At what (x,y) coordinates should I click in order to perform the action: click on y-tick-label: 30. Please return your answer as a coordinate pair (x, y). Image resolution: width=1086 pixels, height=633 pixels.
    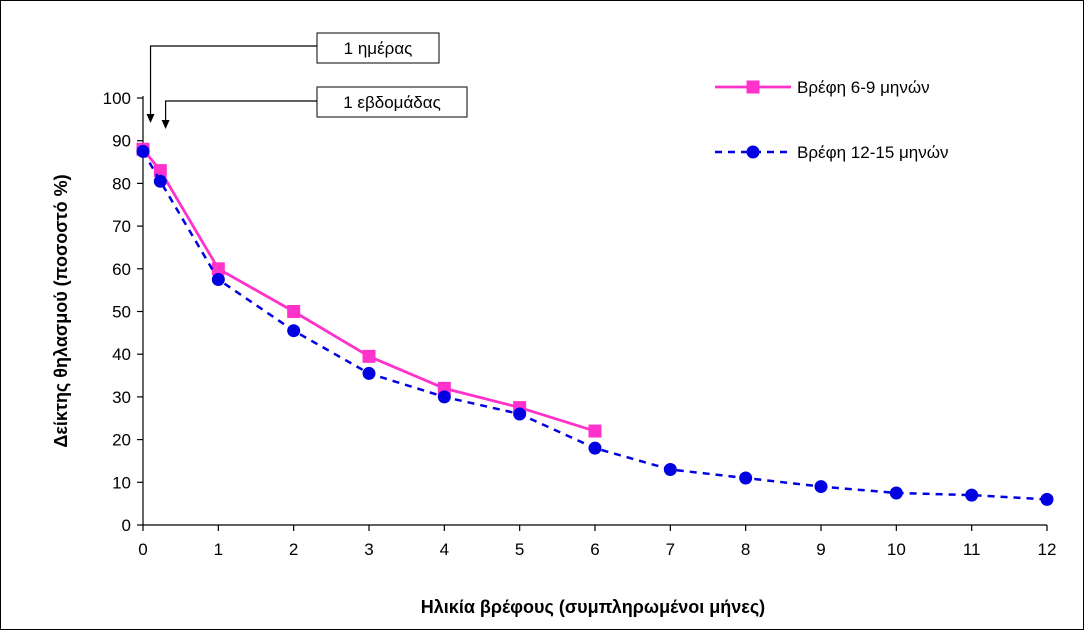
    Looking at the image, I should click on (121, 397).